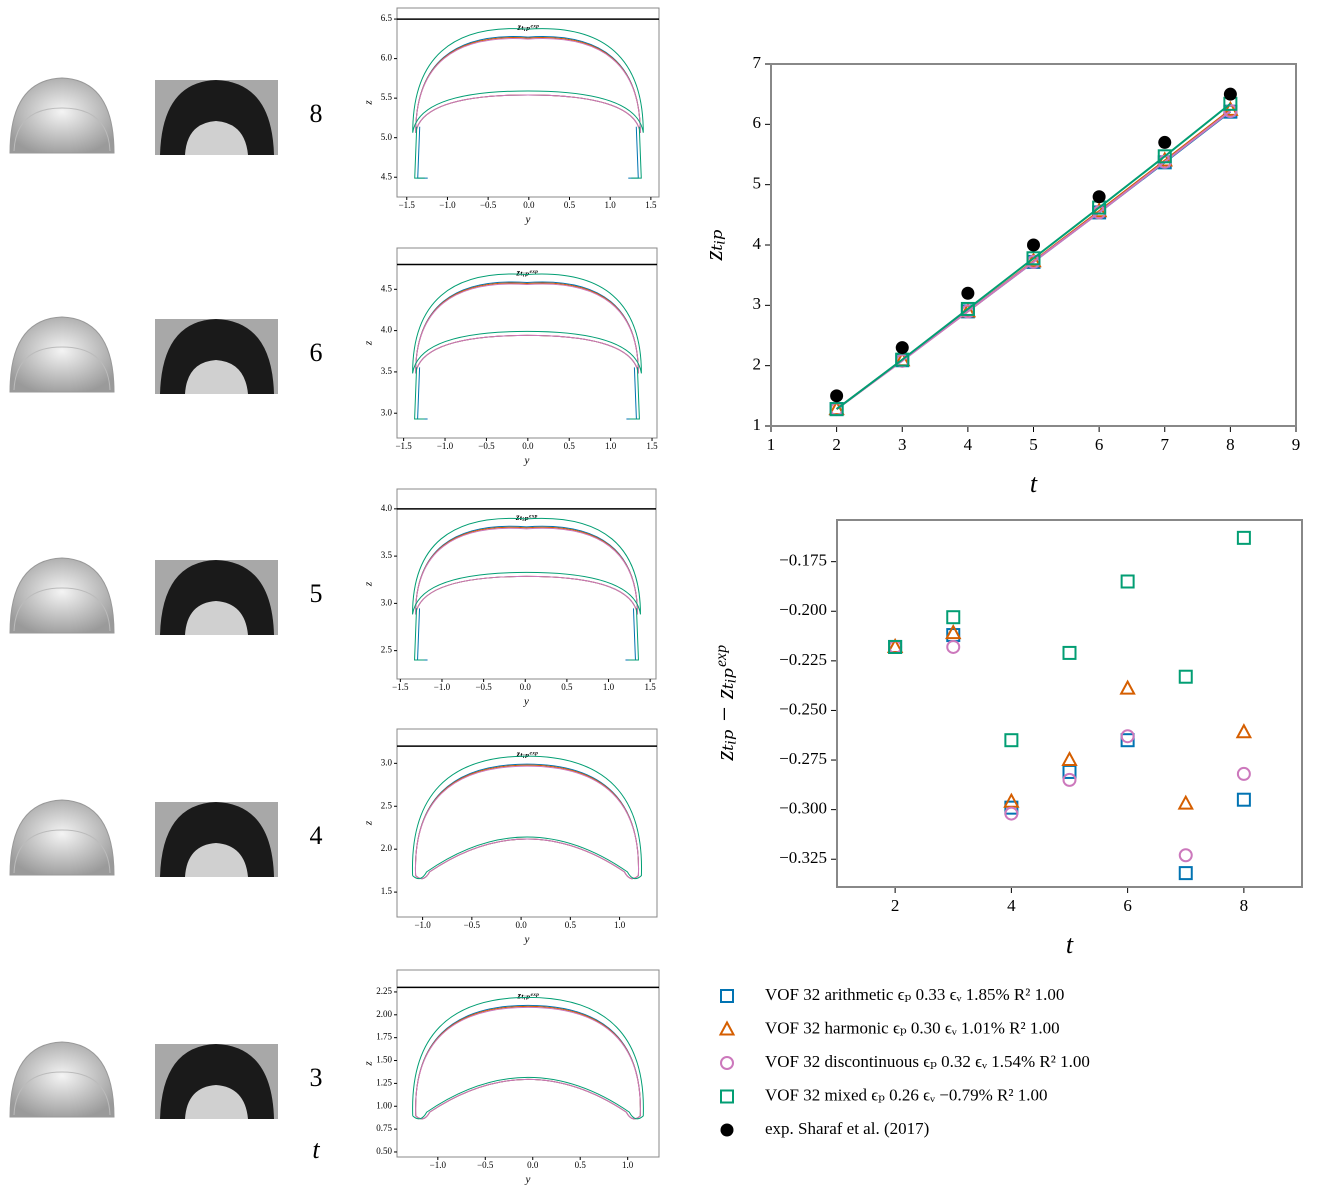 The width and height of the screenshot is (1323, 1203). Describe the element at coordinates (387, 891) in the screenshot. I see `y-tick-label: 1.5` at that location.